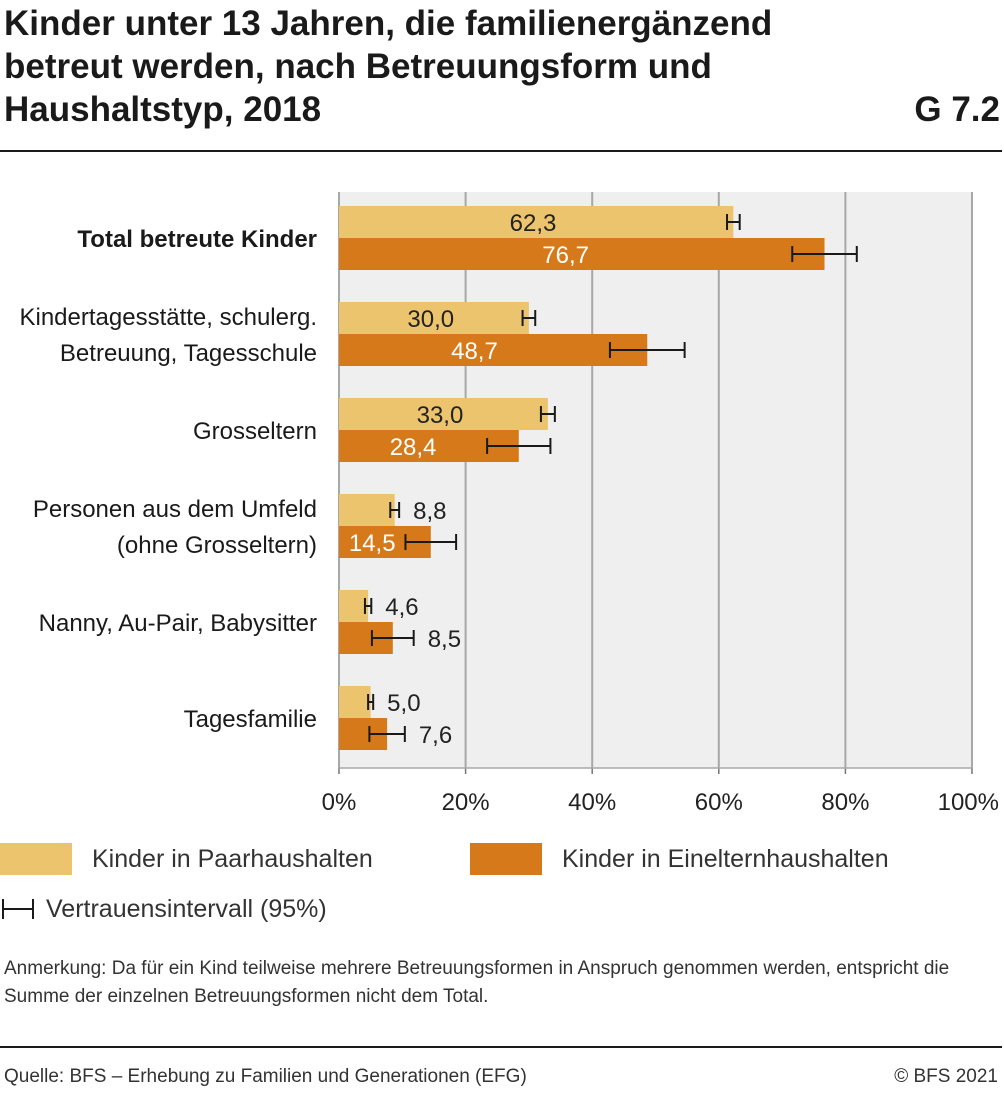 Image resolution: width=1004 pixels, height=1093 pixels. What do you see at coordinates (413, 447) in the screenshot?
I see `data-label: 28,4` at bounding box center [413, 447].